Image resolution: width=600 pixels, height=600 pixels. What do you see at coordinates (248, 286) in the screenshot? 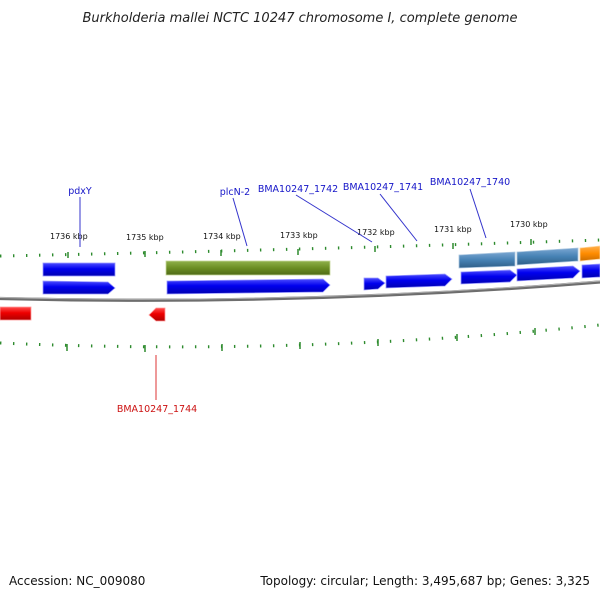
I see `plcN-2-cds` at bounding box center [248, 286].